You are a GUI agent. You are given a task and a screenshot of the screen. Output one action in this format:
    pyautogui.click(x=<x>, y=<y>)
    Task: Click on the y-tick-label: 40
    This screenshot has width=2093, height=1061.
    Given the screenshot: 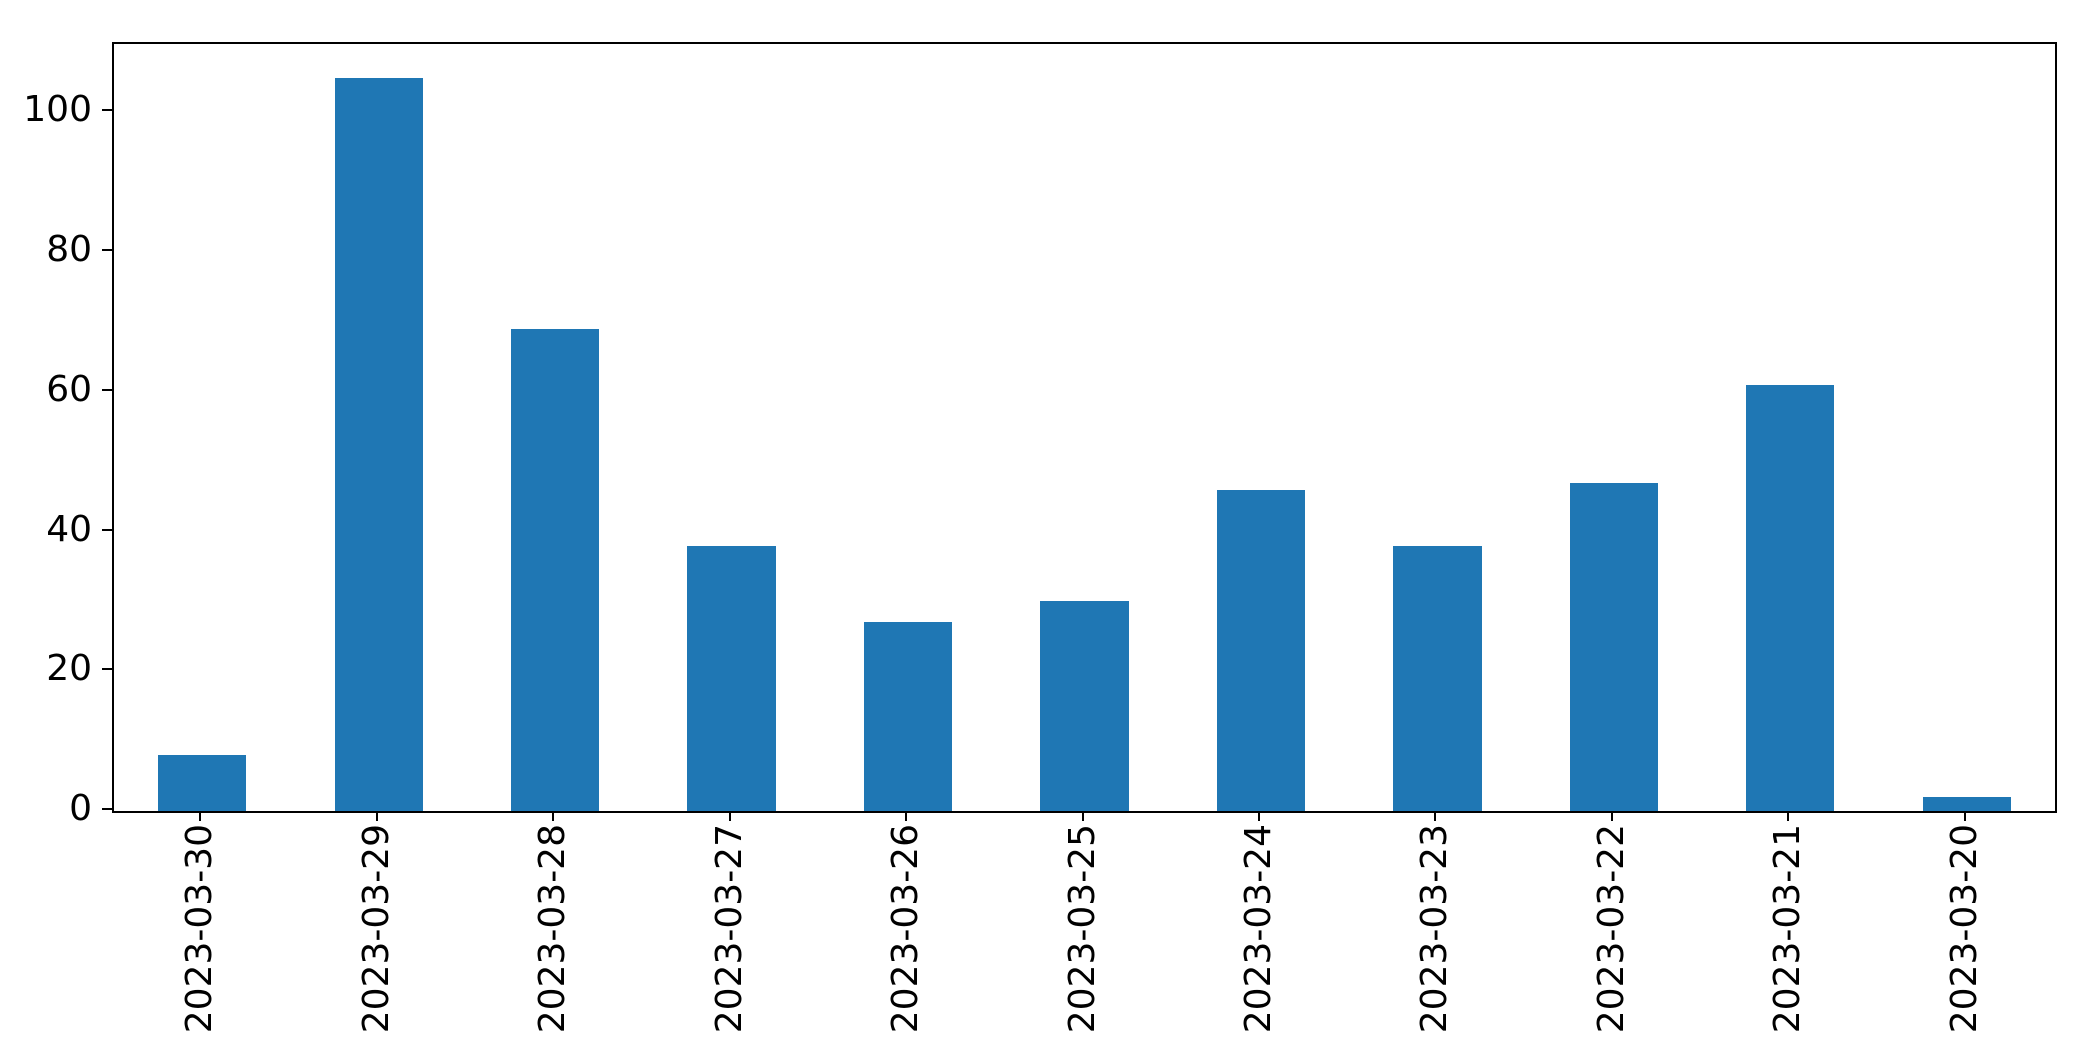 What is the action you would take?
    pyautogui.click(x=69, y=529)
    